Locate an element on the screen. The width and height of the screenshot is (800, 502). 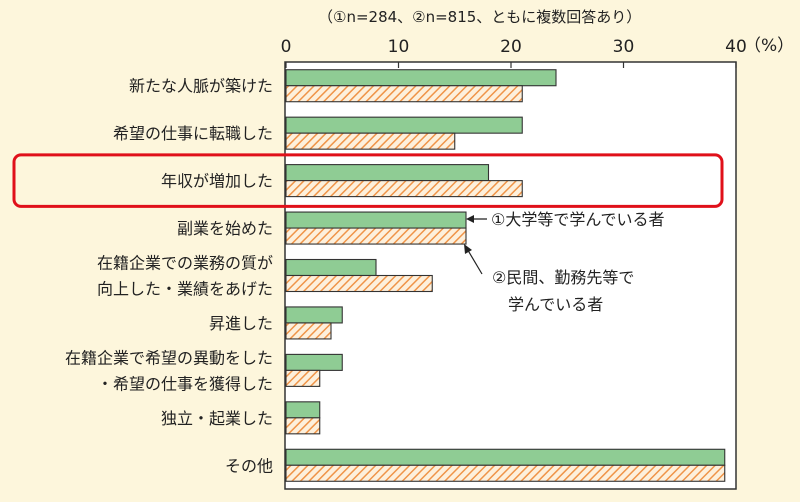
axis-unit: （%） is located at coordinates (769, 46).